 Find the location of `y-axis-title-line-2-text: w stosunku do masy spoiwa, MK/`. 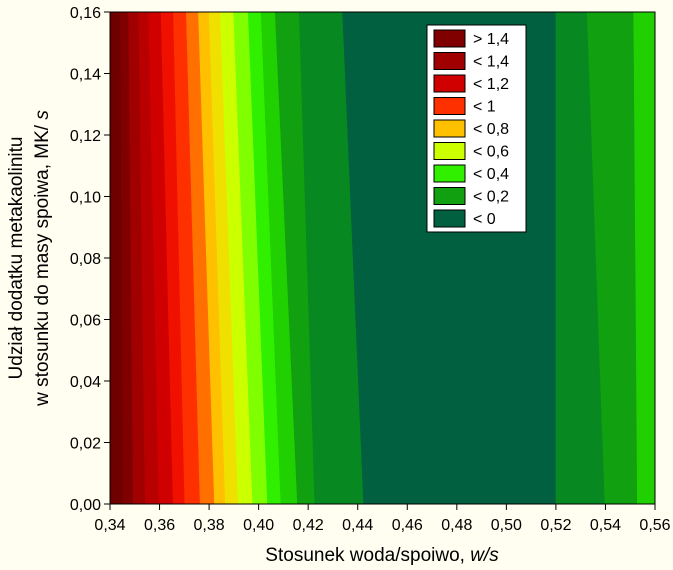

y-axis-title-line-2-text: w stosunku do masy spoiwa, MK/ is located at coordinates (42, 265).